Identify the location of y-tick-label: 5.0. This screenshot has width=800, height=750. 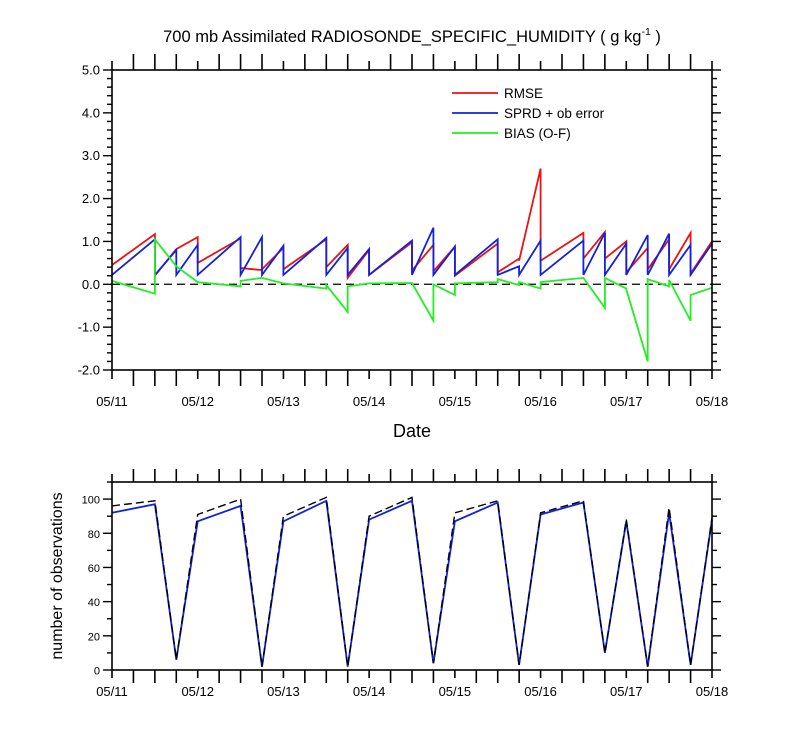
(91, 70).